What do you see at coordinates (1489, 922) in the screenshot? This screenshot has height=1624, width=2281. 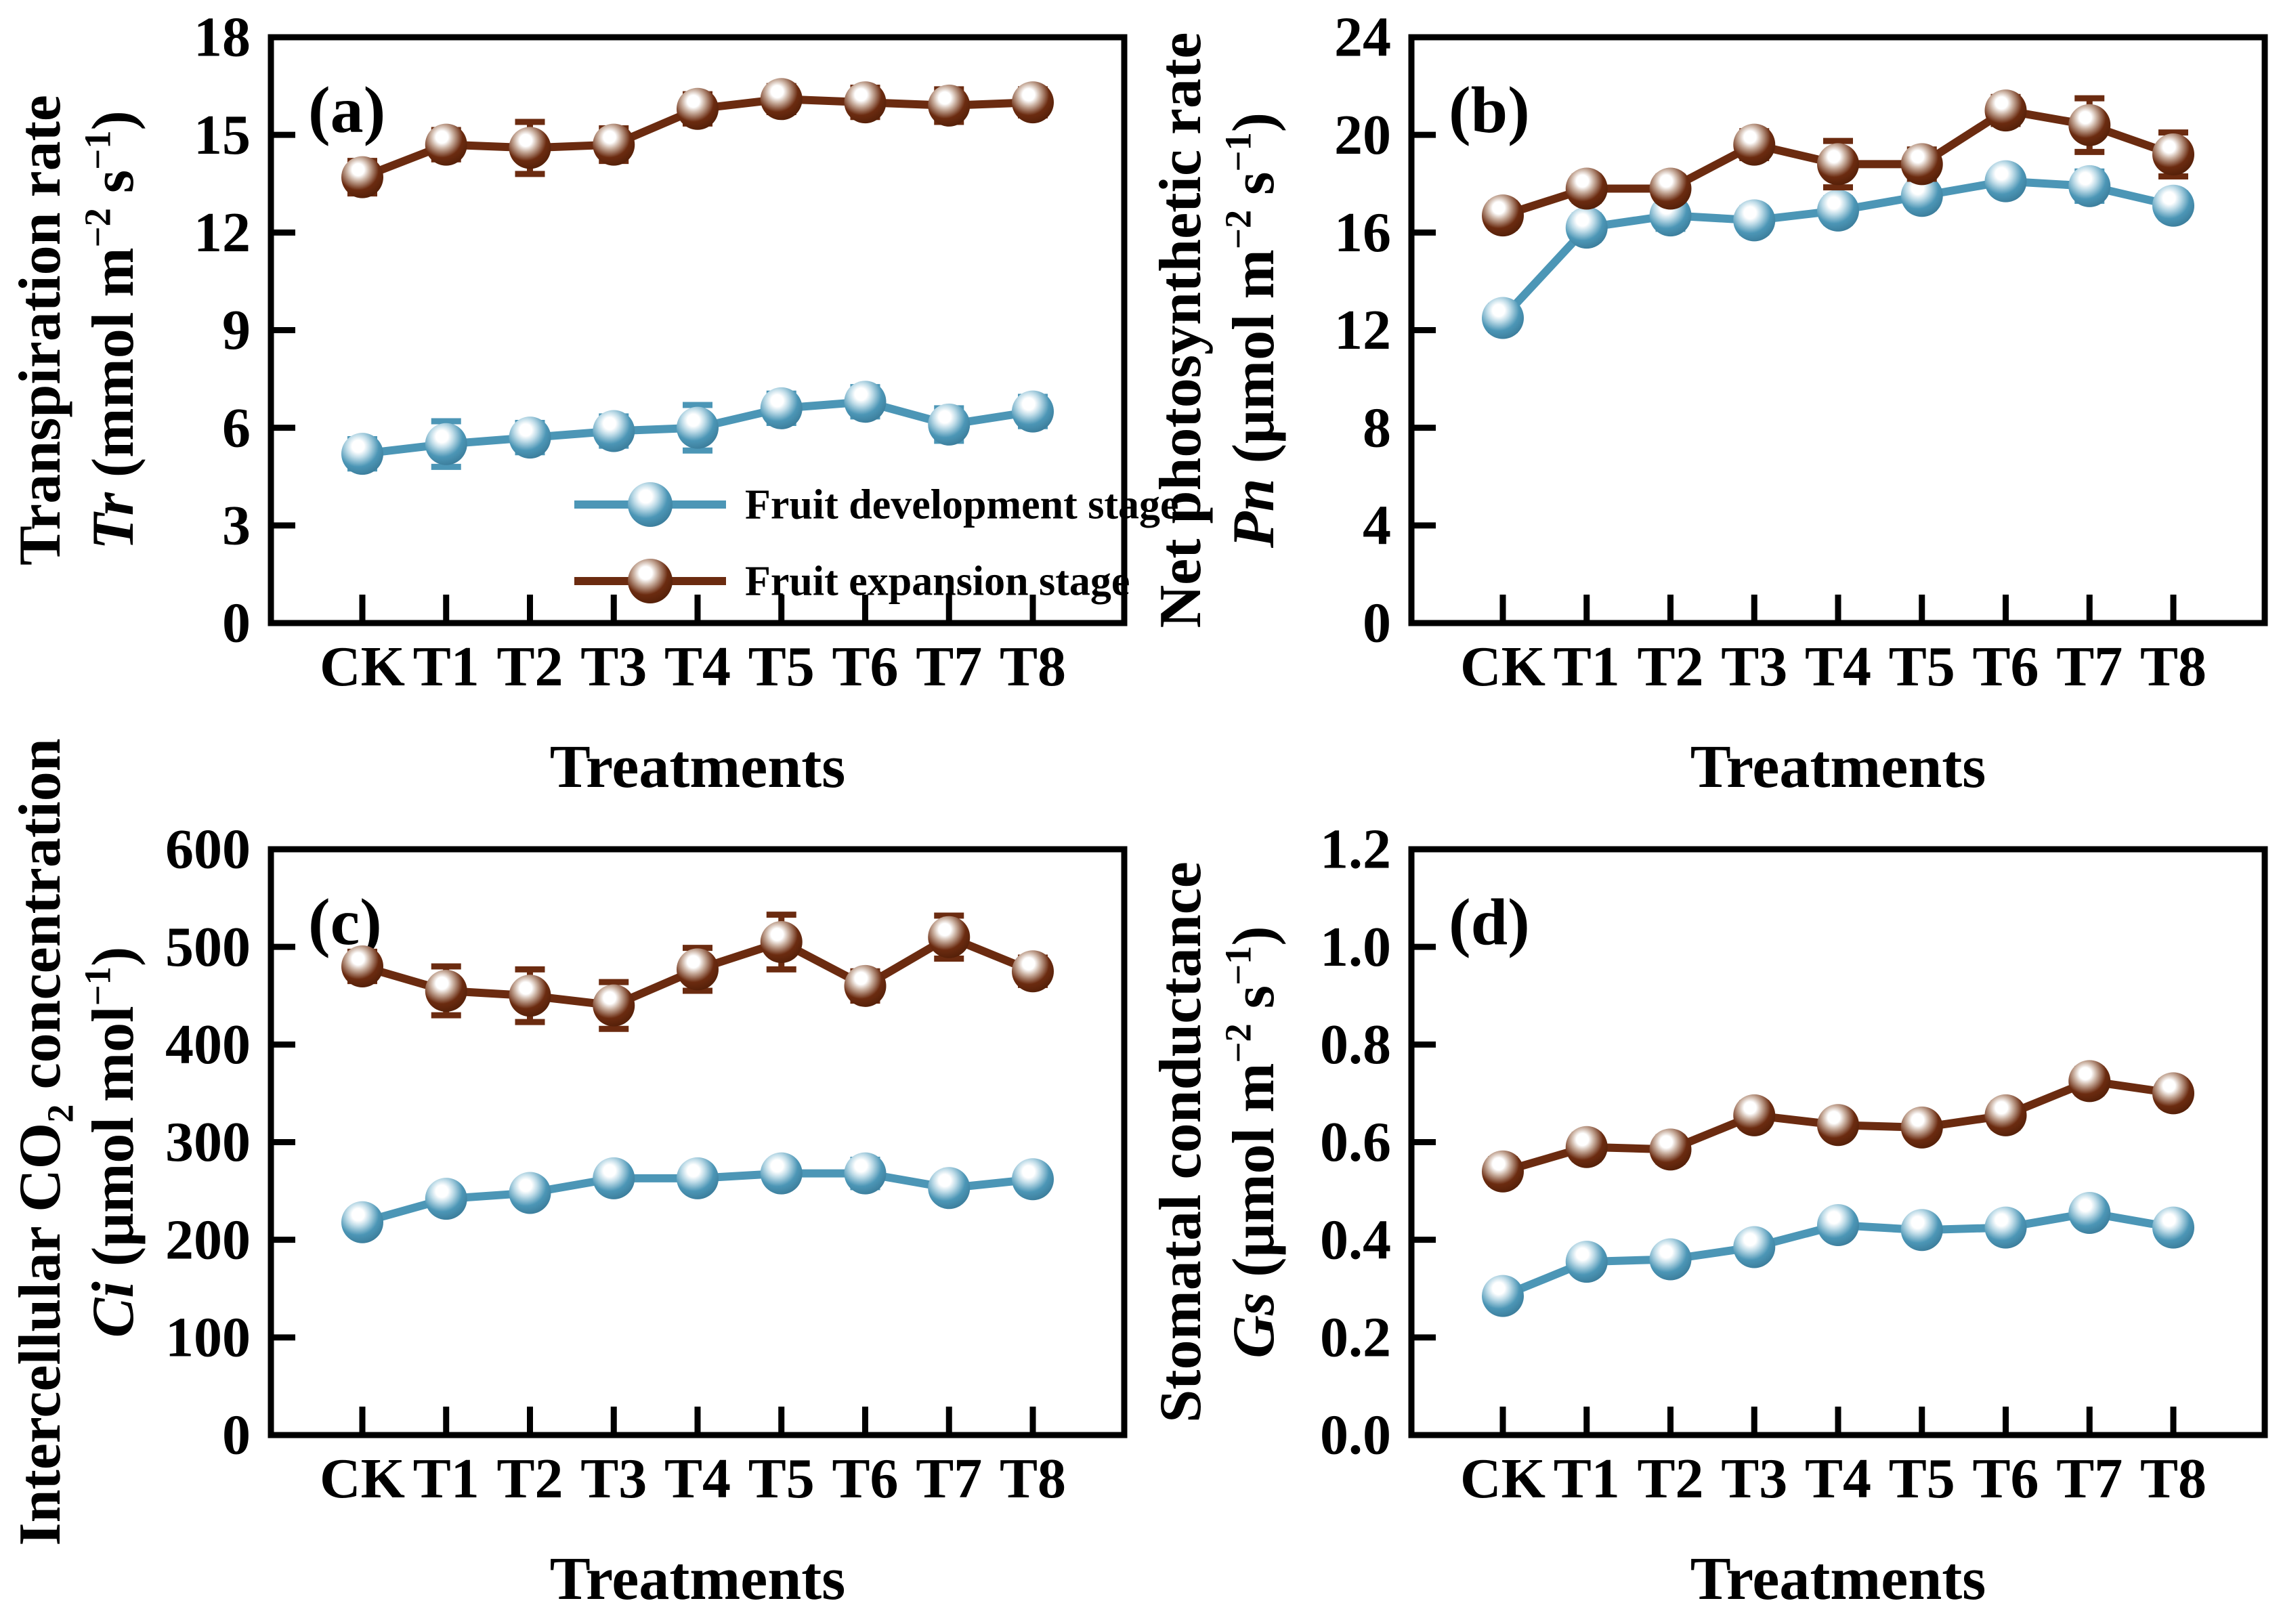 I see `panel-letter: (d)` at bounding box center [1489, 922].